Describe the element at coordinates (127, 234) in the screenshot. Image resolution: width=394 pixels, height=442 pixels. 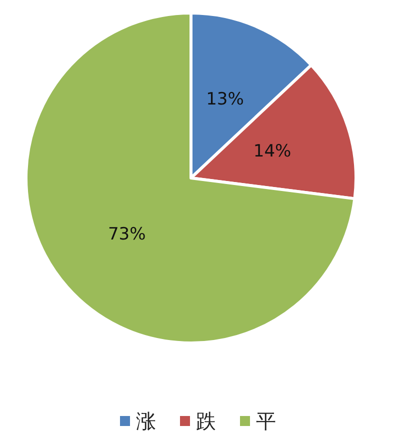
I see `data-label: 73%` at that location.